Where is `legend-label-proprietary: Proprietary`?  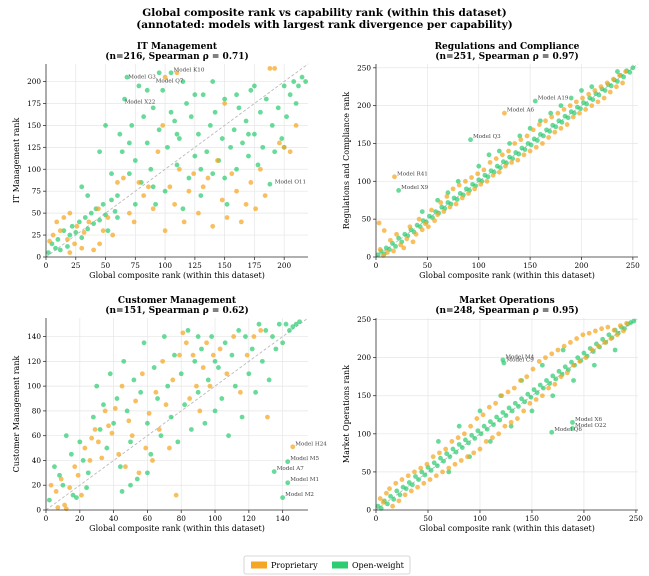 legend-label-proprietary: Proprietary is located at coordinates (294, 565).